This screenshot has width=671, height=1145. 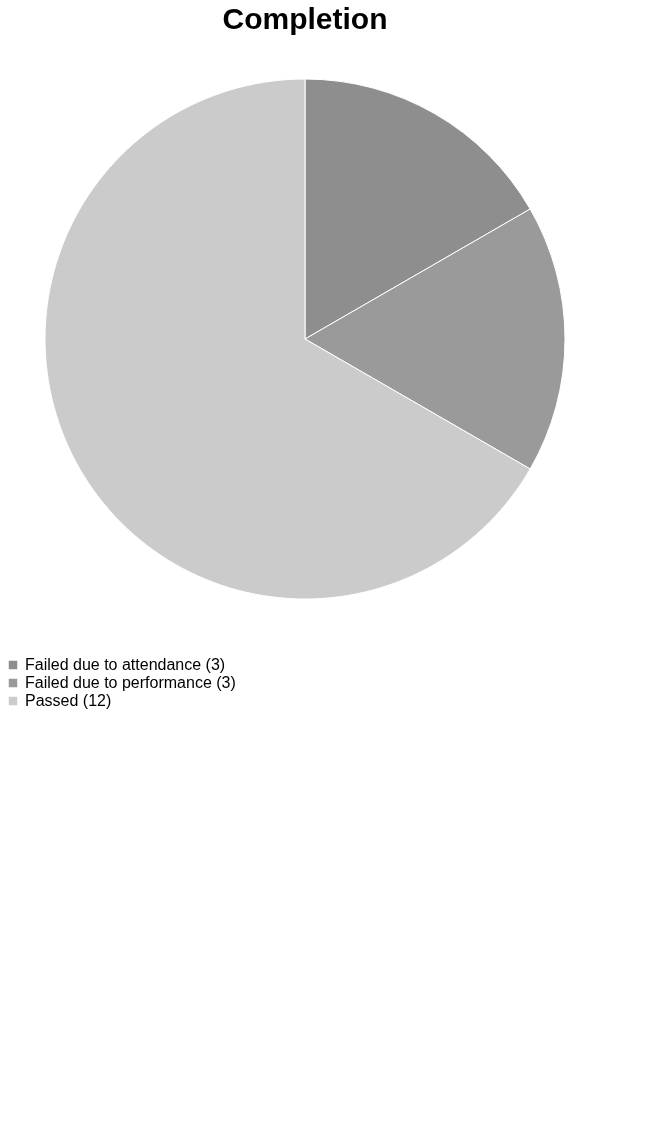 I want to click on legend-label: Failed due to performance (3), so click(x=130, y=682).